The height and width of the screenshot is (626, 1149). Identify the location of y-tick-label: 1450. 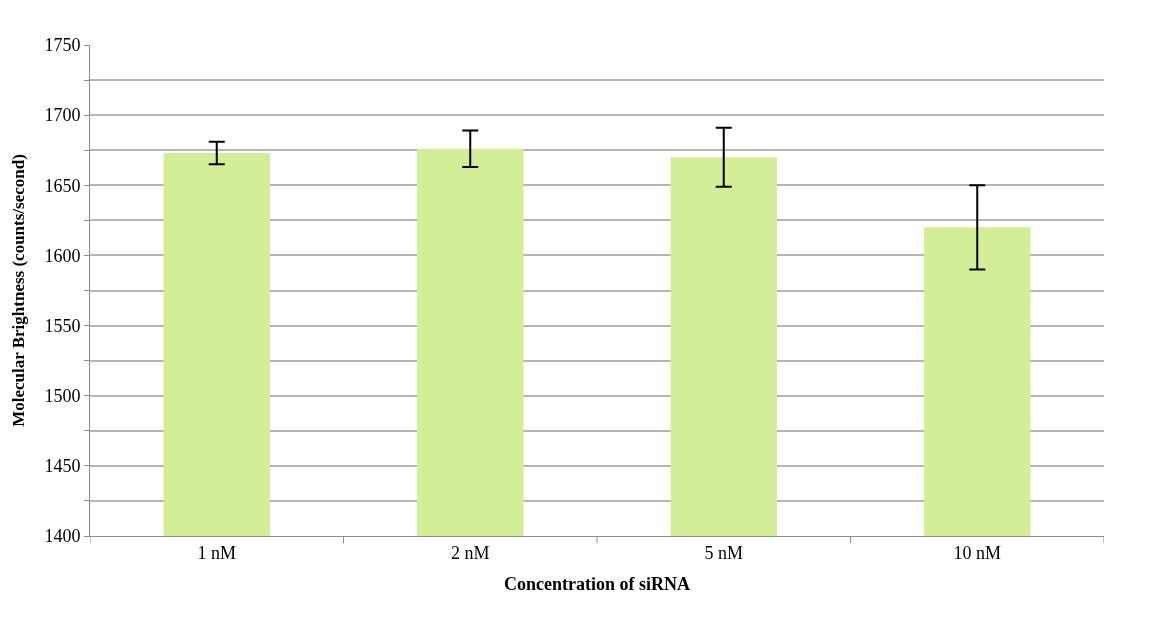
(62, 466).